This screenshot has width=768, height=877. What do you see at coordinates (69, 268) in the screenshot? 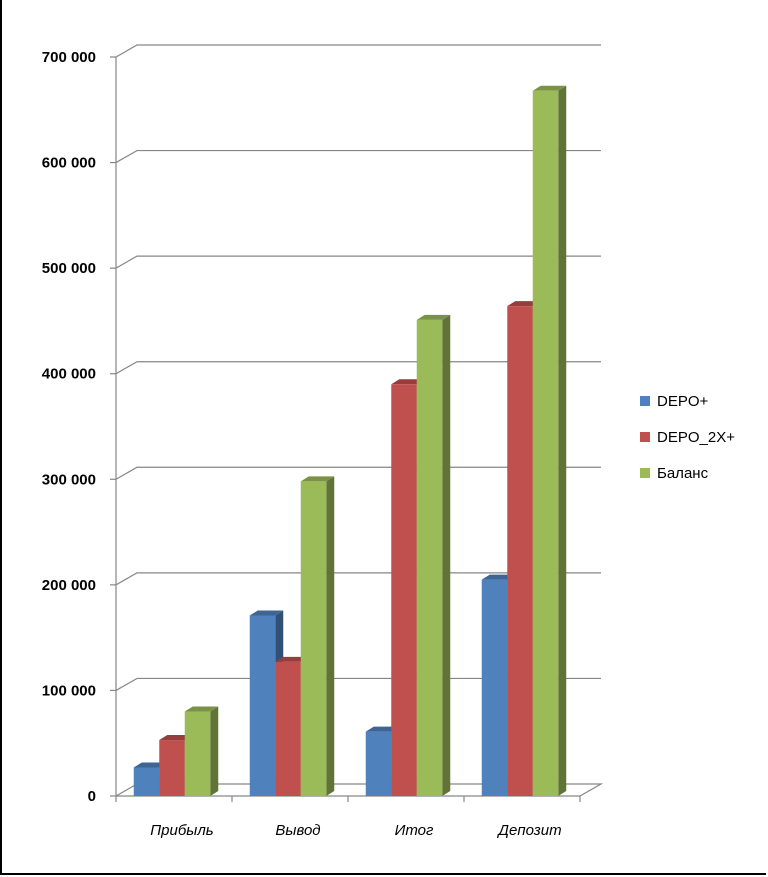
I see `y-tick-label: 500 000` at bounding box center [69, 268].